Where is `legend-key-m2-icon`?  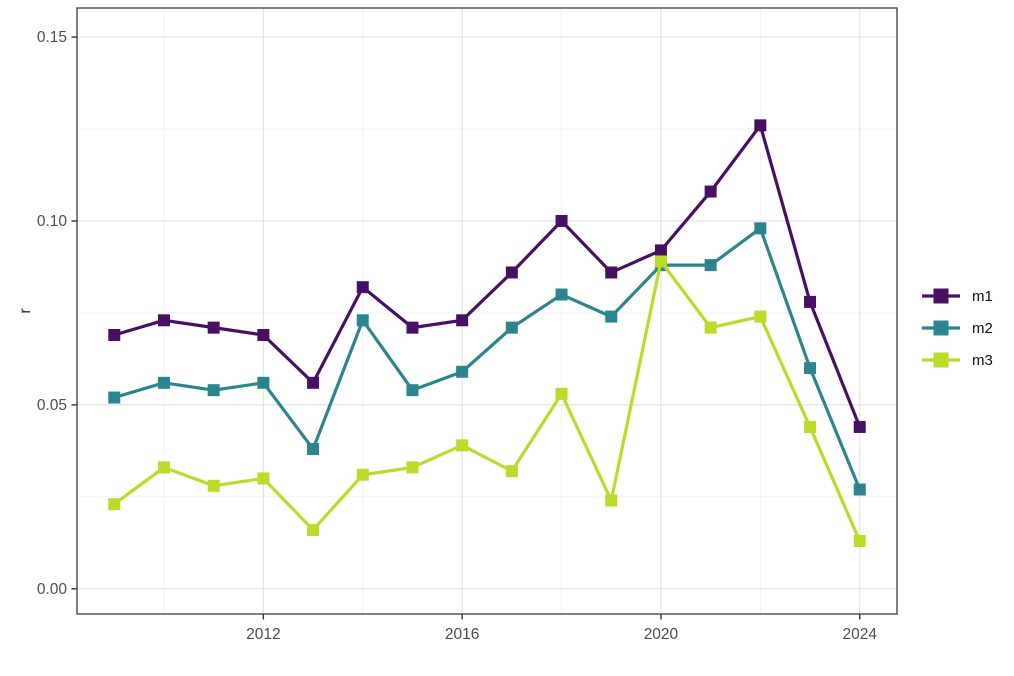
legend-key-m2-icon is located at coordinates (941, 328).